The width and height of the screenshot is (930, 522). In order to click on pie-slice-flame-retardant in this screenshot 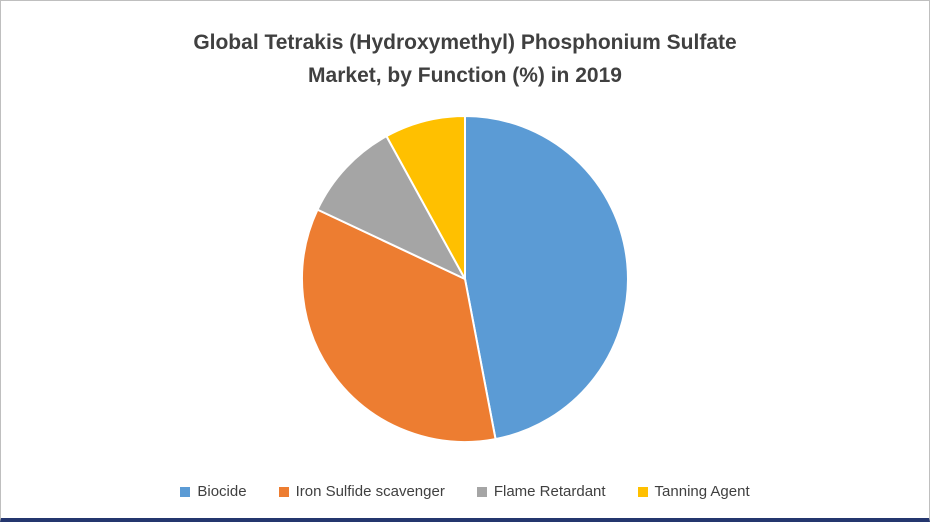, I will do `click(391, 207)`.